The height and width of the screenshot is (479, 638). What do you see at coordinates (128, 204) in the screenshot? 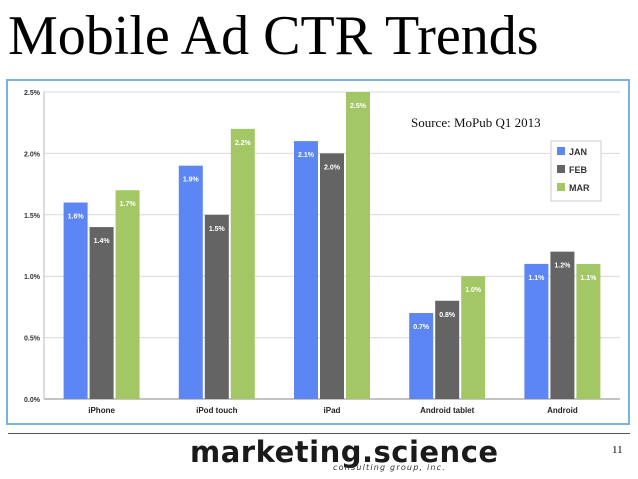
I see `data-label: 1.7%` at bounding box center [128, 204].